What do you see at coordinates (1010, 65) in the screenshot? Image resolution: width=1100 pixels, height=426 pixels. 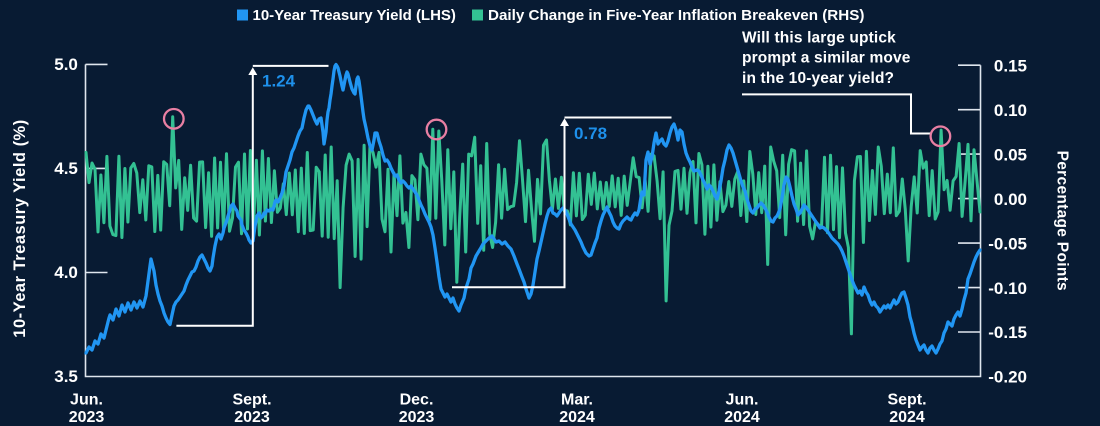 I see `svg-text: 0.15` at bounding box center [1010, 65].